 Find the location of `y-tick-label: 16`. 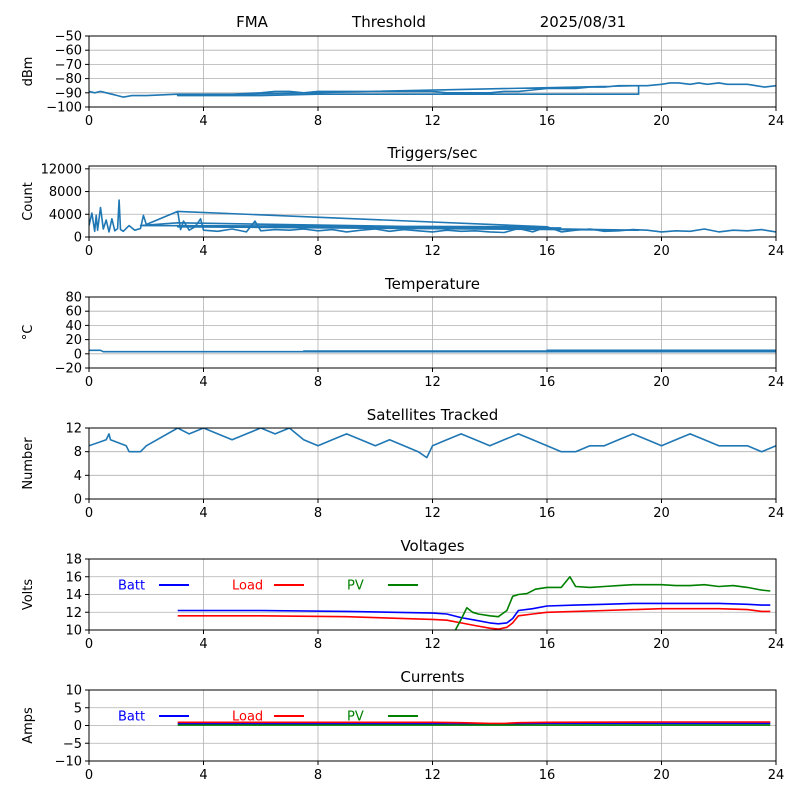

y-tick-label: 16 is located at coordinates (73, 577).